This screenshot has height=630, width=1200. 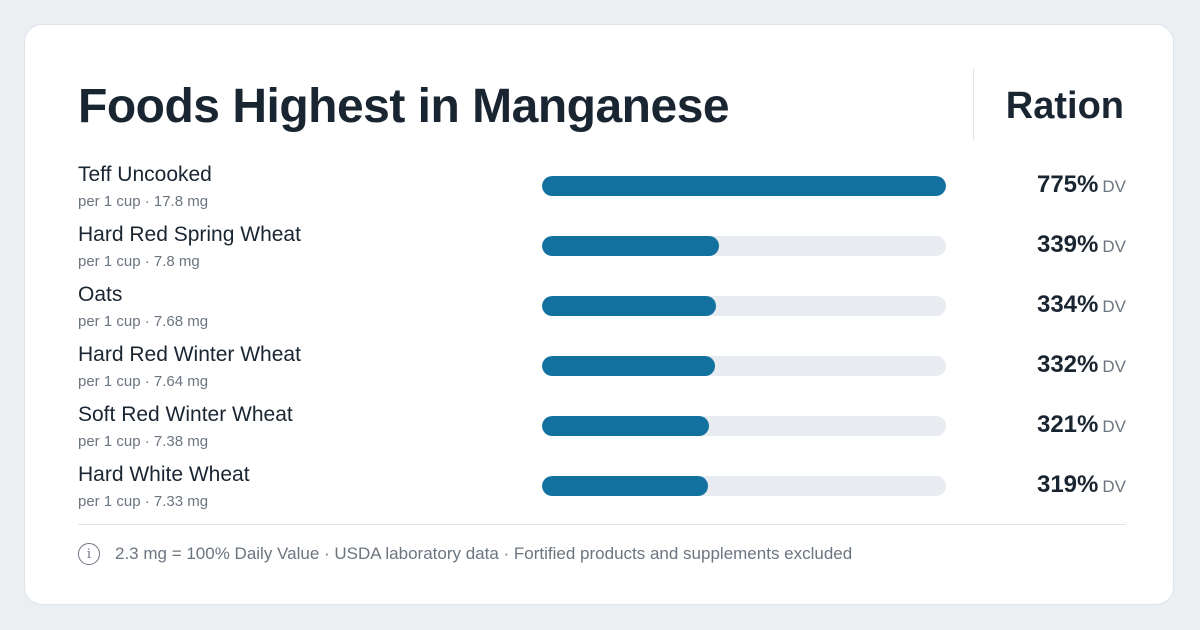 I want to click on page-title: Foods Highest in Manganese, so click(x=404, y=106).